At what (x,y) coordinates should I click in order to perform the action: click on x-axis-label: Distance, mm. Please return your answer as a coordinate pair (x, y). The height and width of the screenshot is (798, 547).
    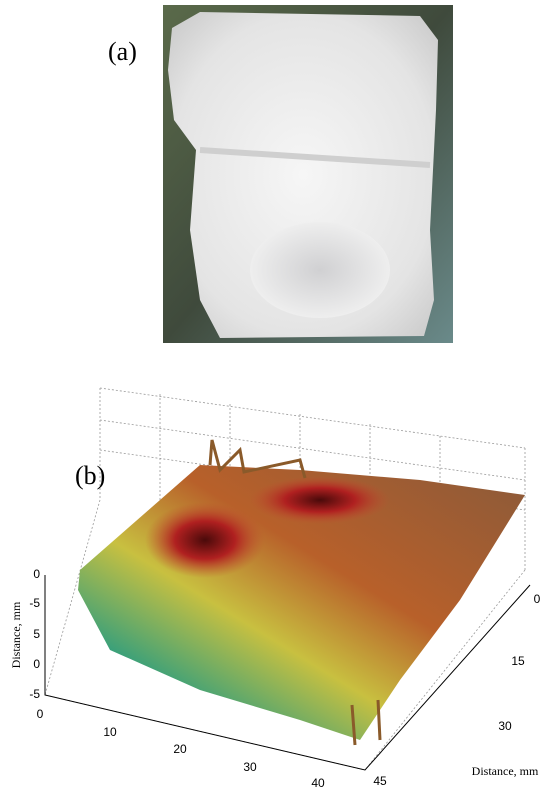
    Looking at the image, I should click on (505, 771).